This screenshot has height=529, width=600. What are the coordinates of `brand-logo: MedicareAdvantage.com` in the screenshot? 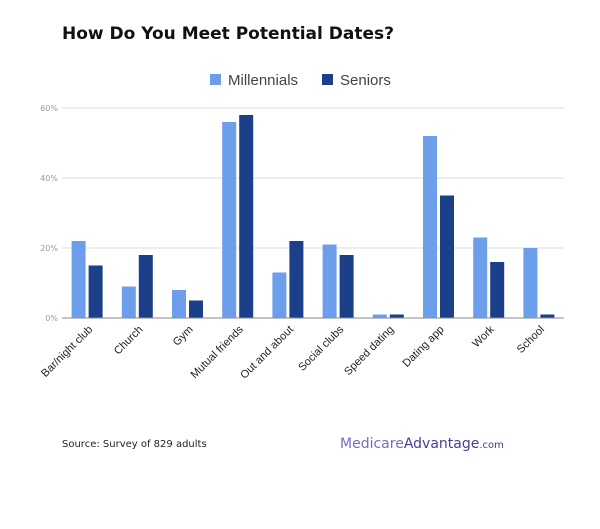 It's located at (422, 444).